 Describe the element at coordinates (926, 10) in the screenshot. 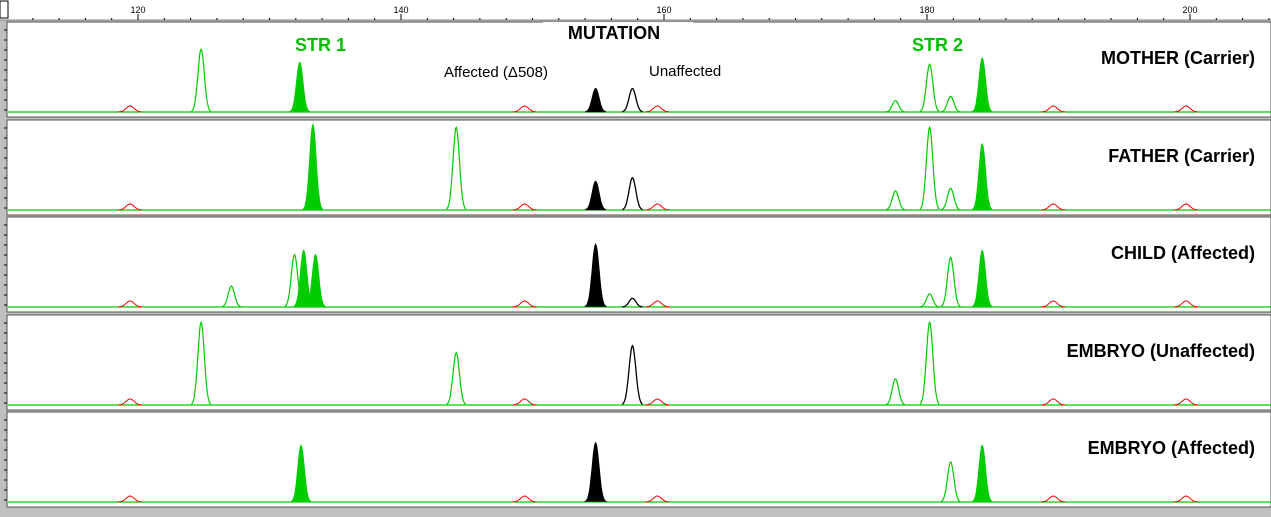

I see `x-tick-label: 180` at that location.